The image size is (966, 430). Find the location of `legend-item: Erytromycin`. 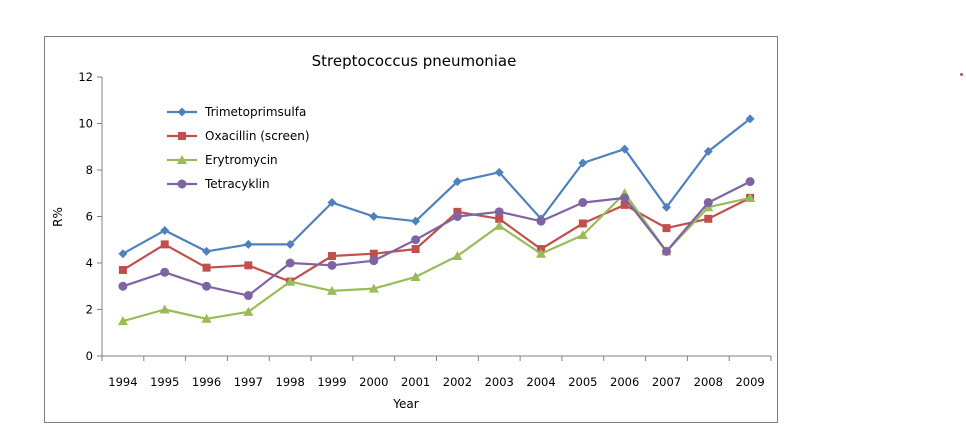

legend-item: Erytromycin is located at coordinates (222, 160).